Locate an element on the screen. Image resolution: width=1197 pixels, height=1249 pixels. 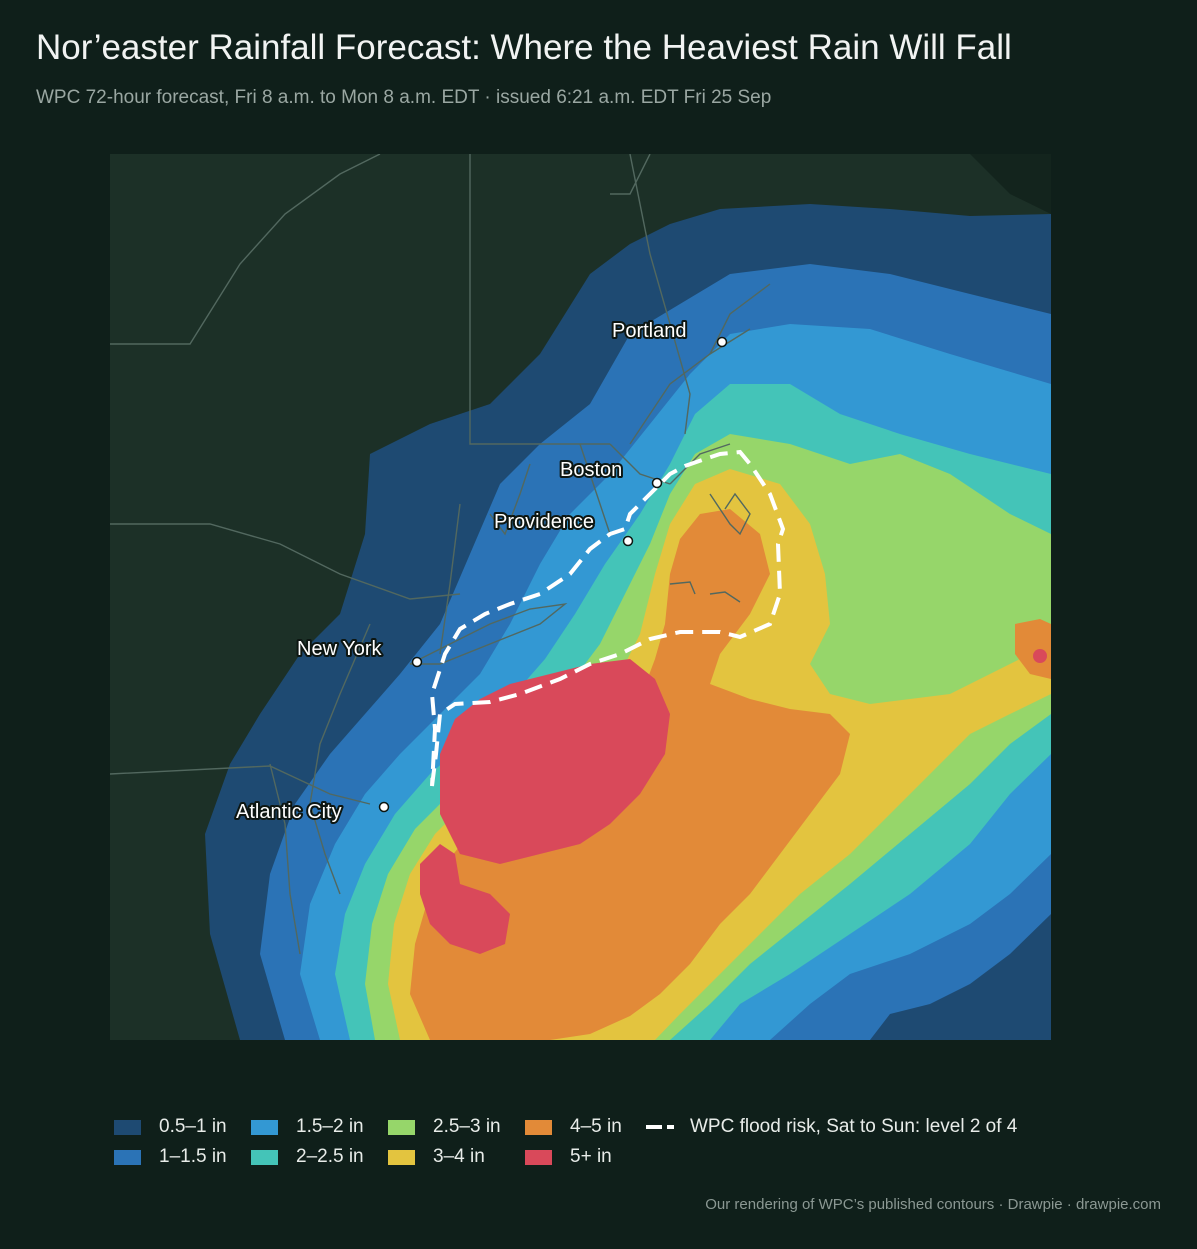
legend-item-2-2-5: 2–2.5 in is located at coordinates (319, 1157).